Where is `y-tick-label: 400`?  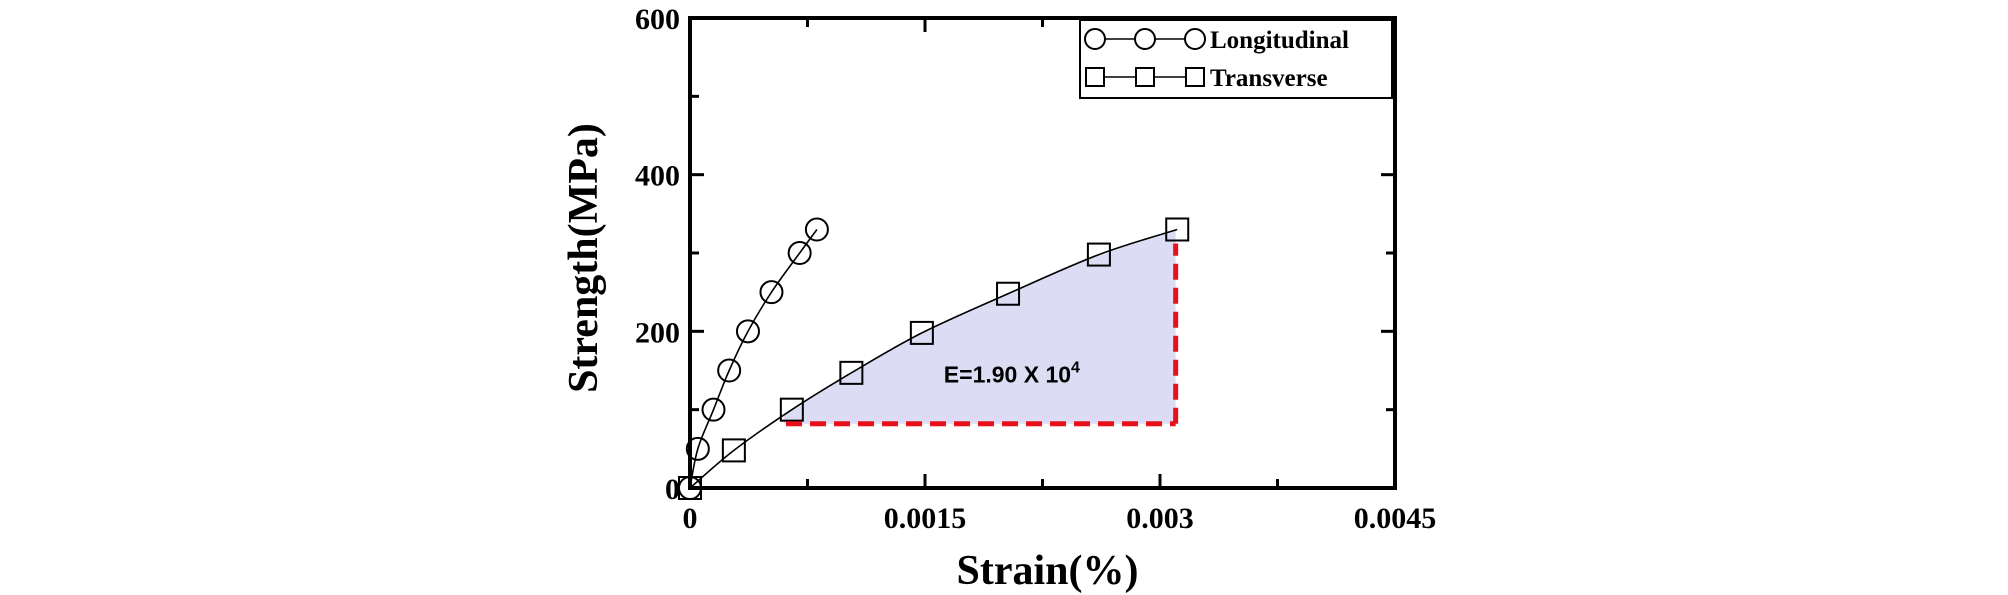
y-tick-label: 400 is located at coordinates (657, 176).